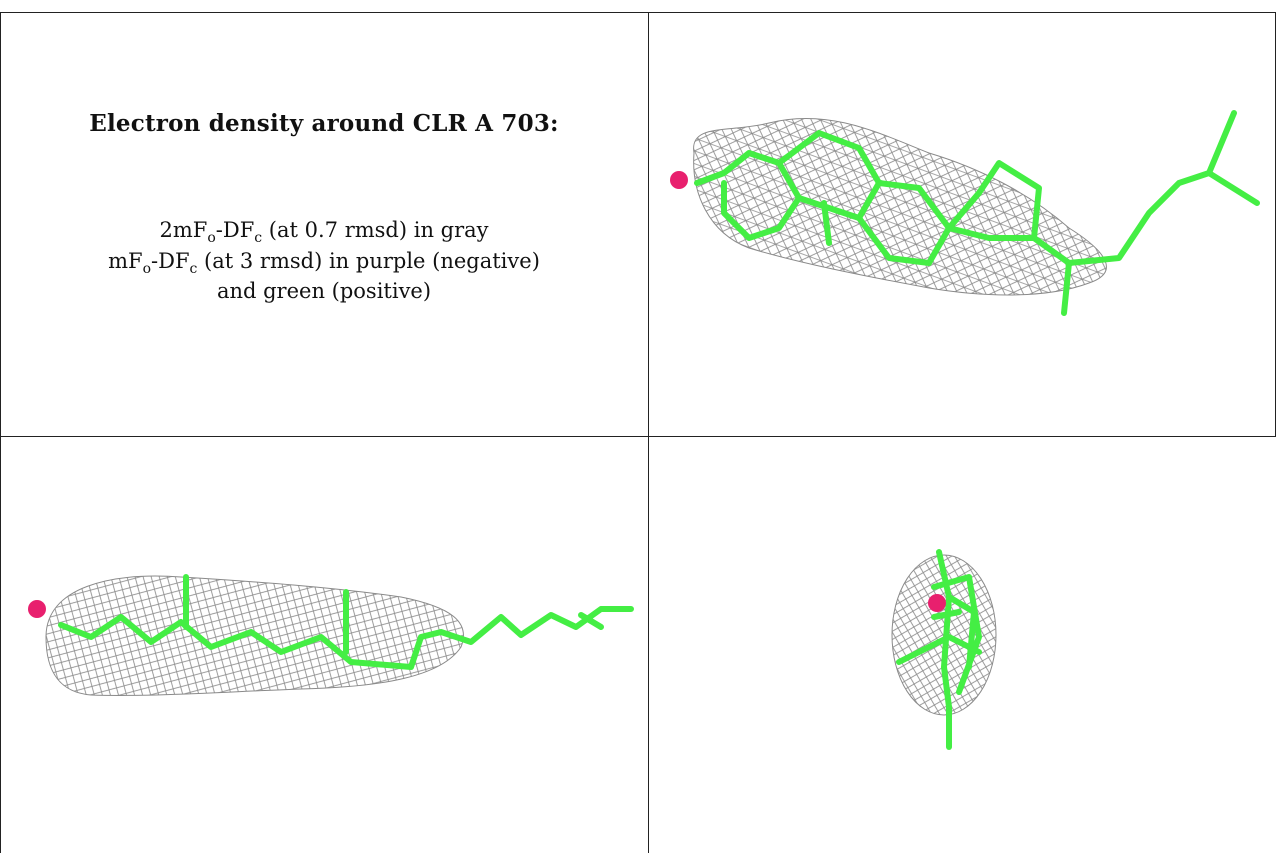 The image size is (1276, 853). What do you see at coordinates (324, 291) in the screenshot?
I see `caption-line-3: and green (positive)` at bounding box center [324, 291].